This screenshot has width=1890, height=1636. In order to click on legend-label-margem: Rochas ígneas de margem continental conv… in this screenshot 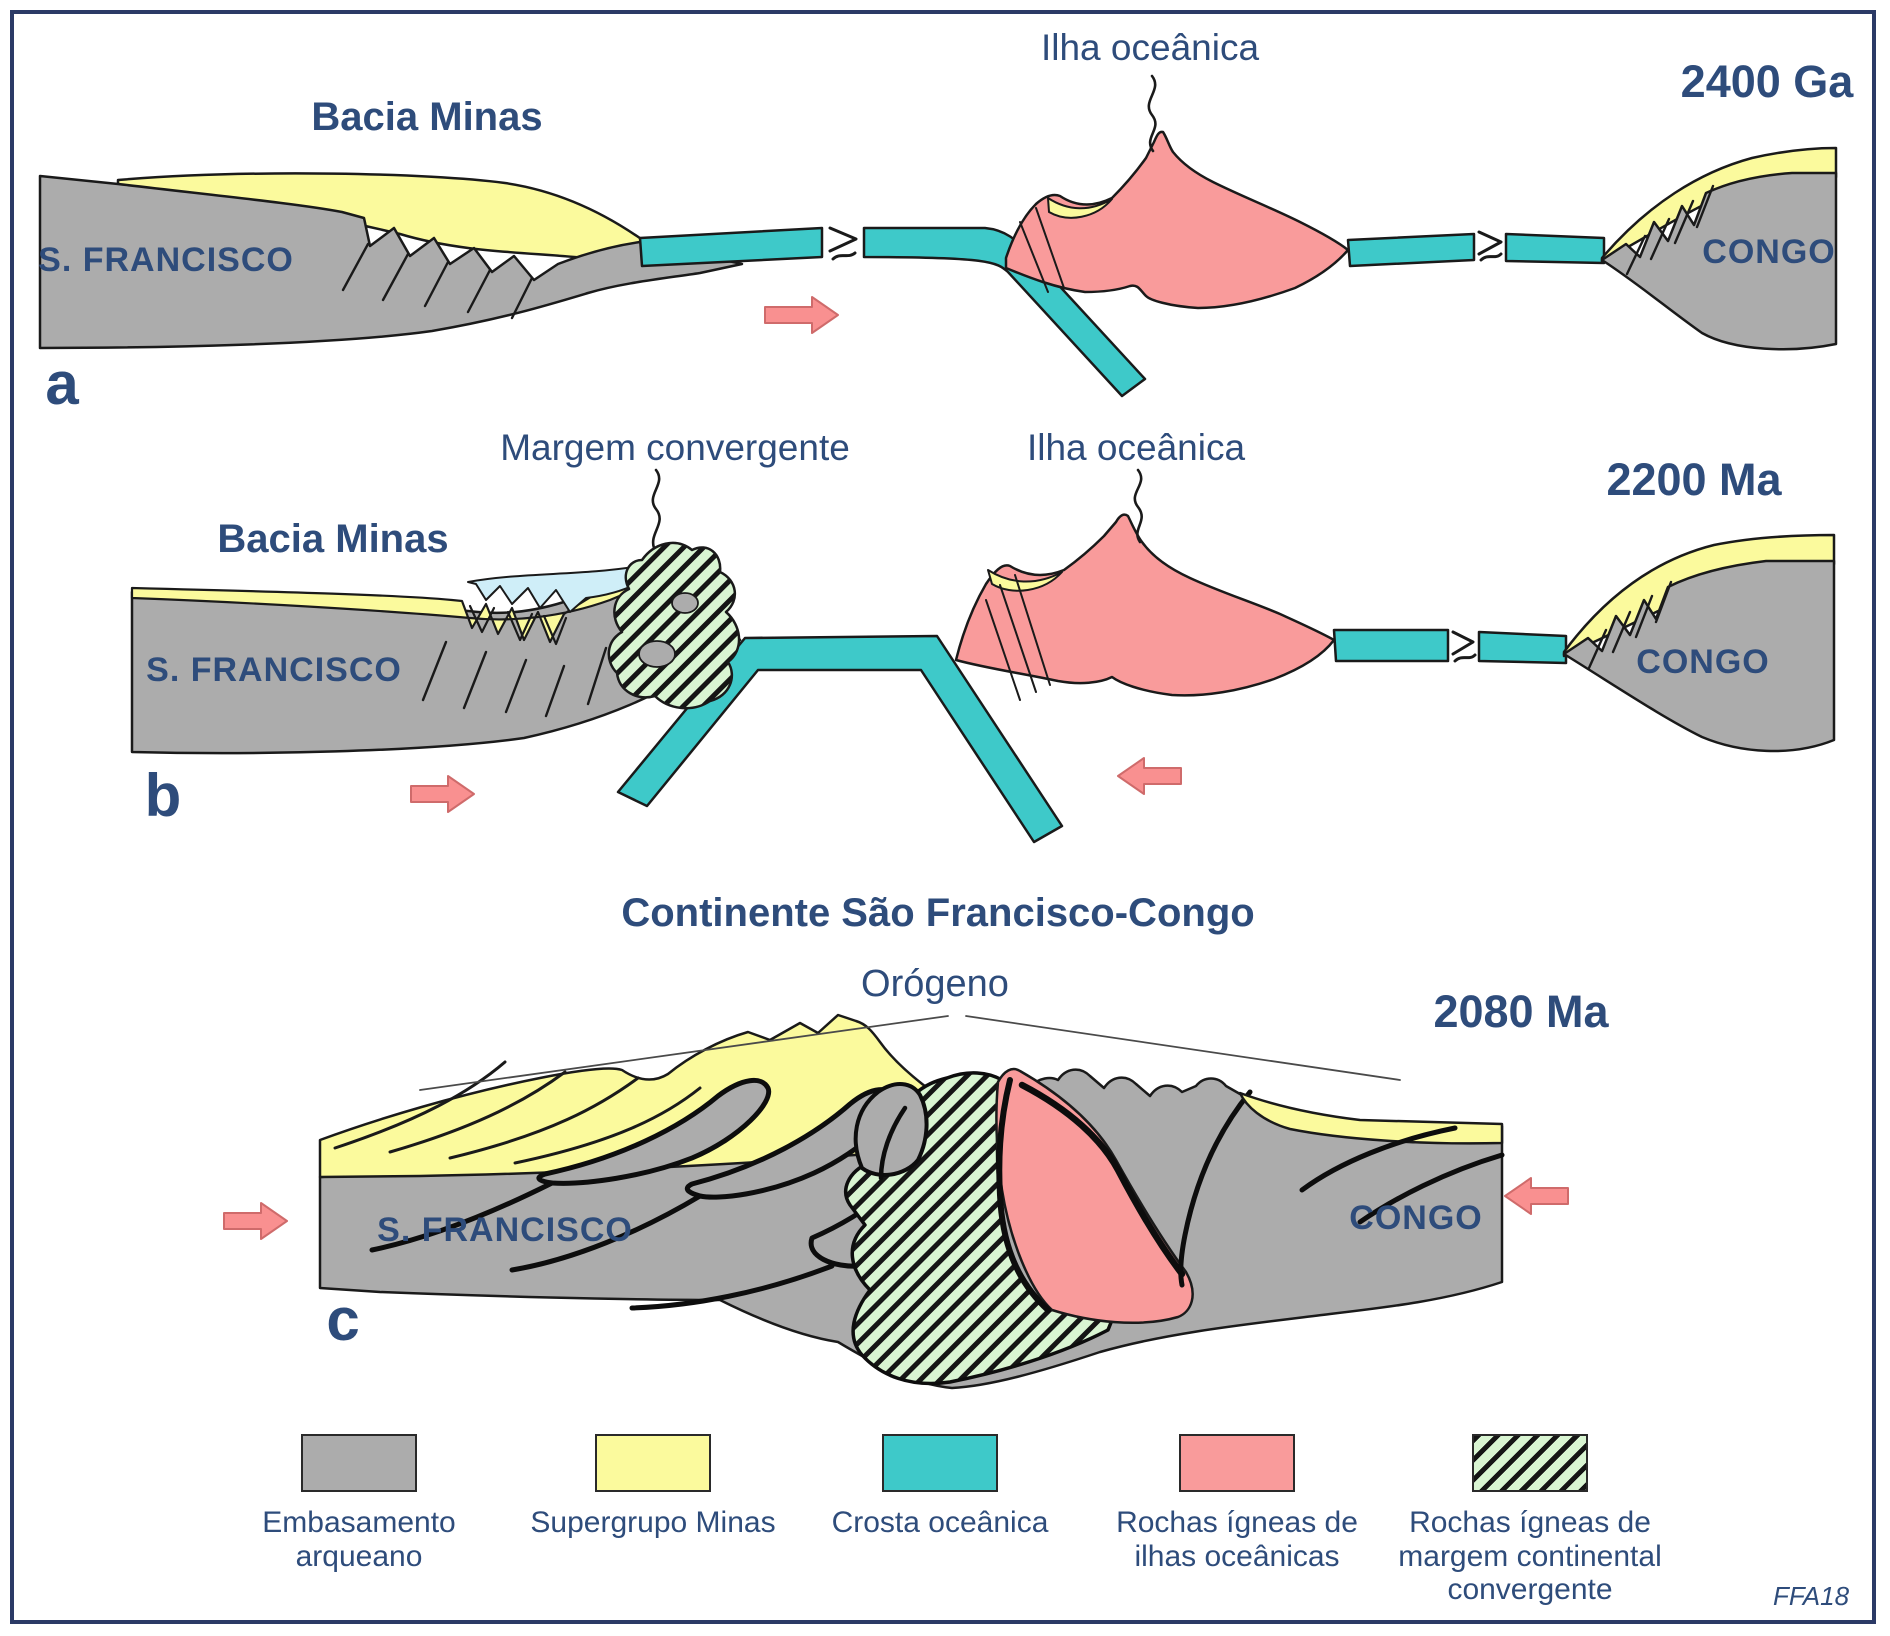, I will do `click(1530, 1556)`.